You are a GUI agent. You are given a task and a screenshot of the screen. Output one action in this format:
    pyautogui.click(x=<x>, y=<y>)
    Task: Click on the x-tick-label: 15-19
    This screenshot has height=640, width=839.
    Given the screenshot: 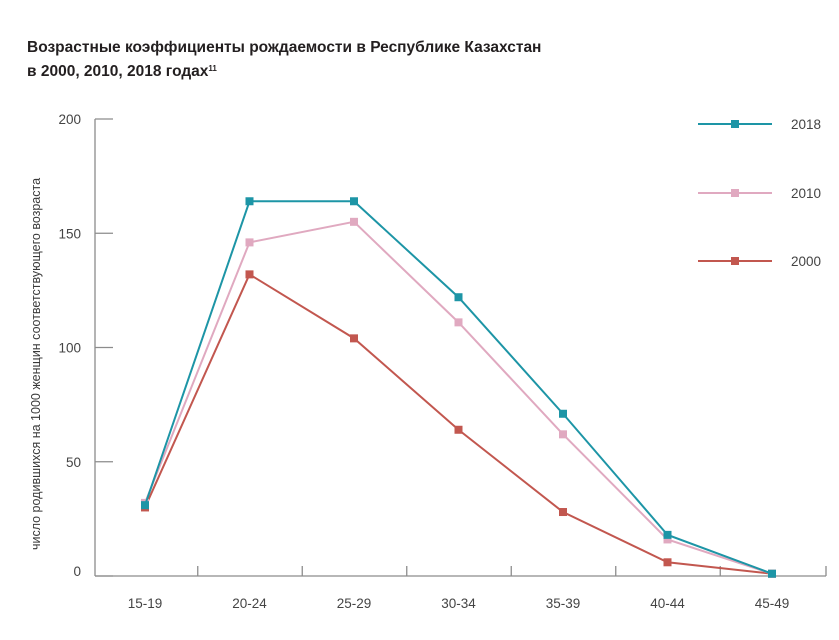 What is the action you would take?
    pyautogui.click(x=145, y=603)
    